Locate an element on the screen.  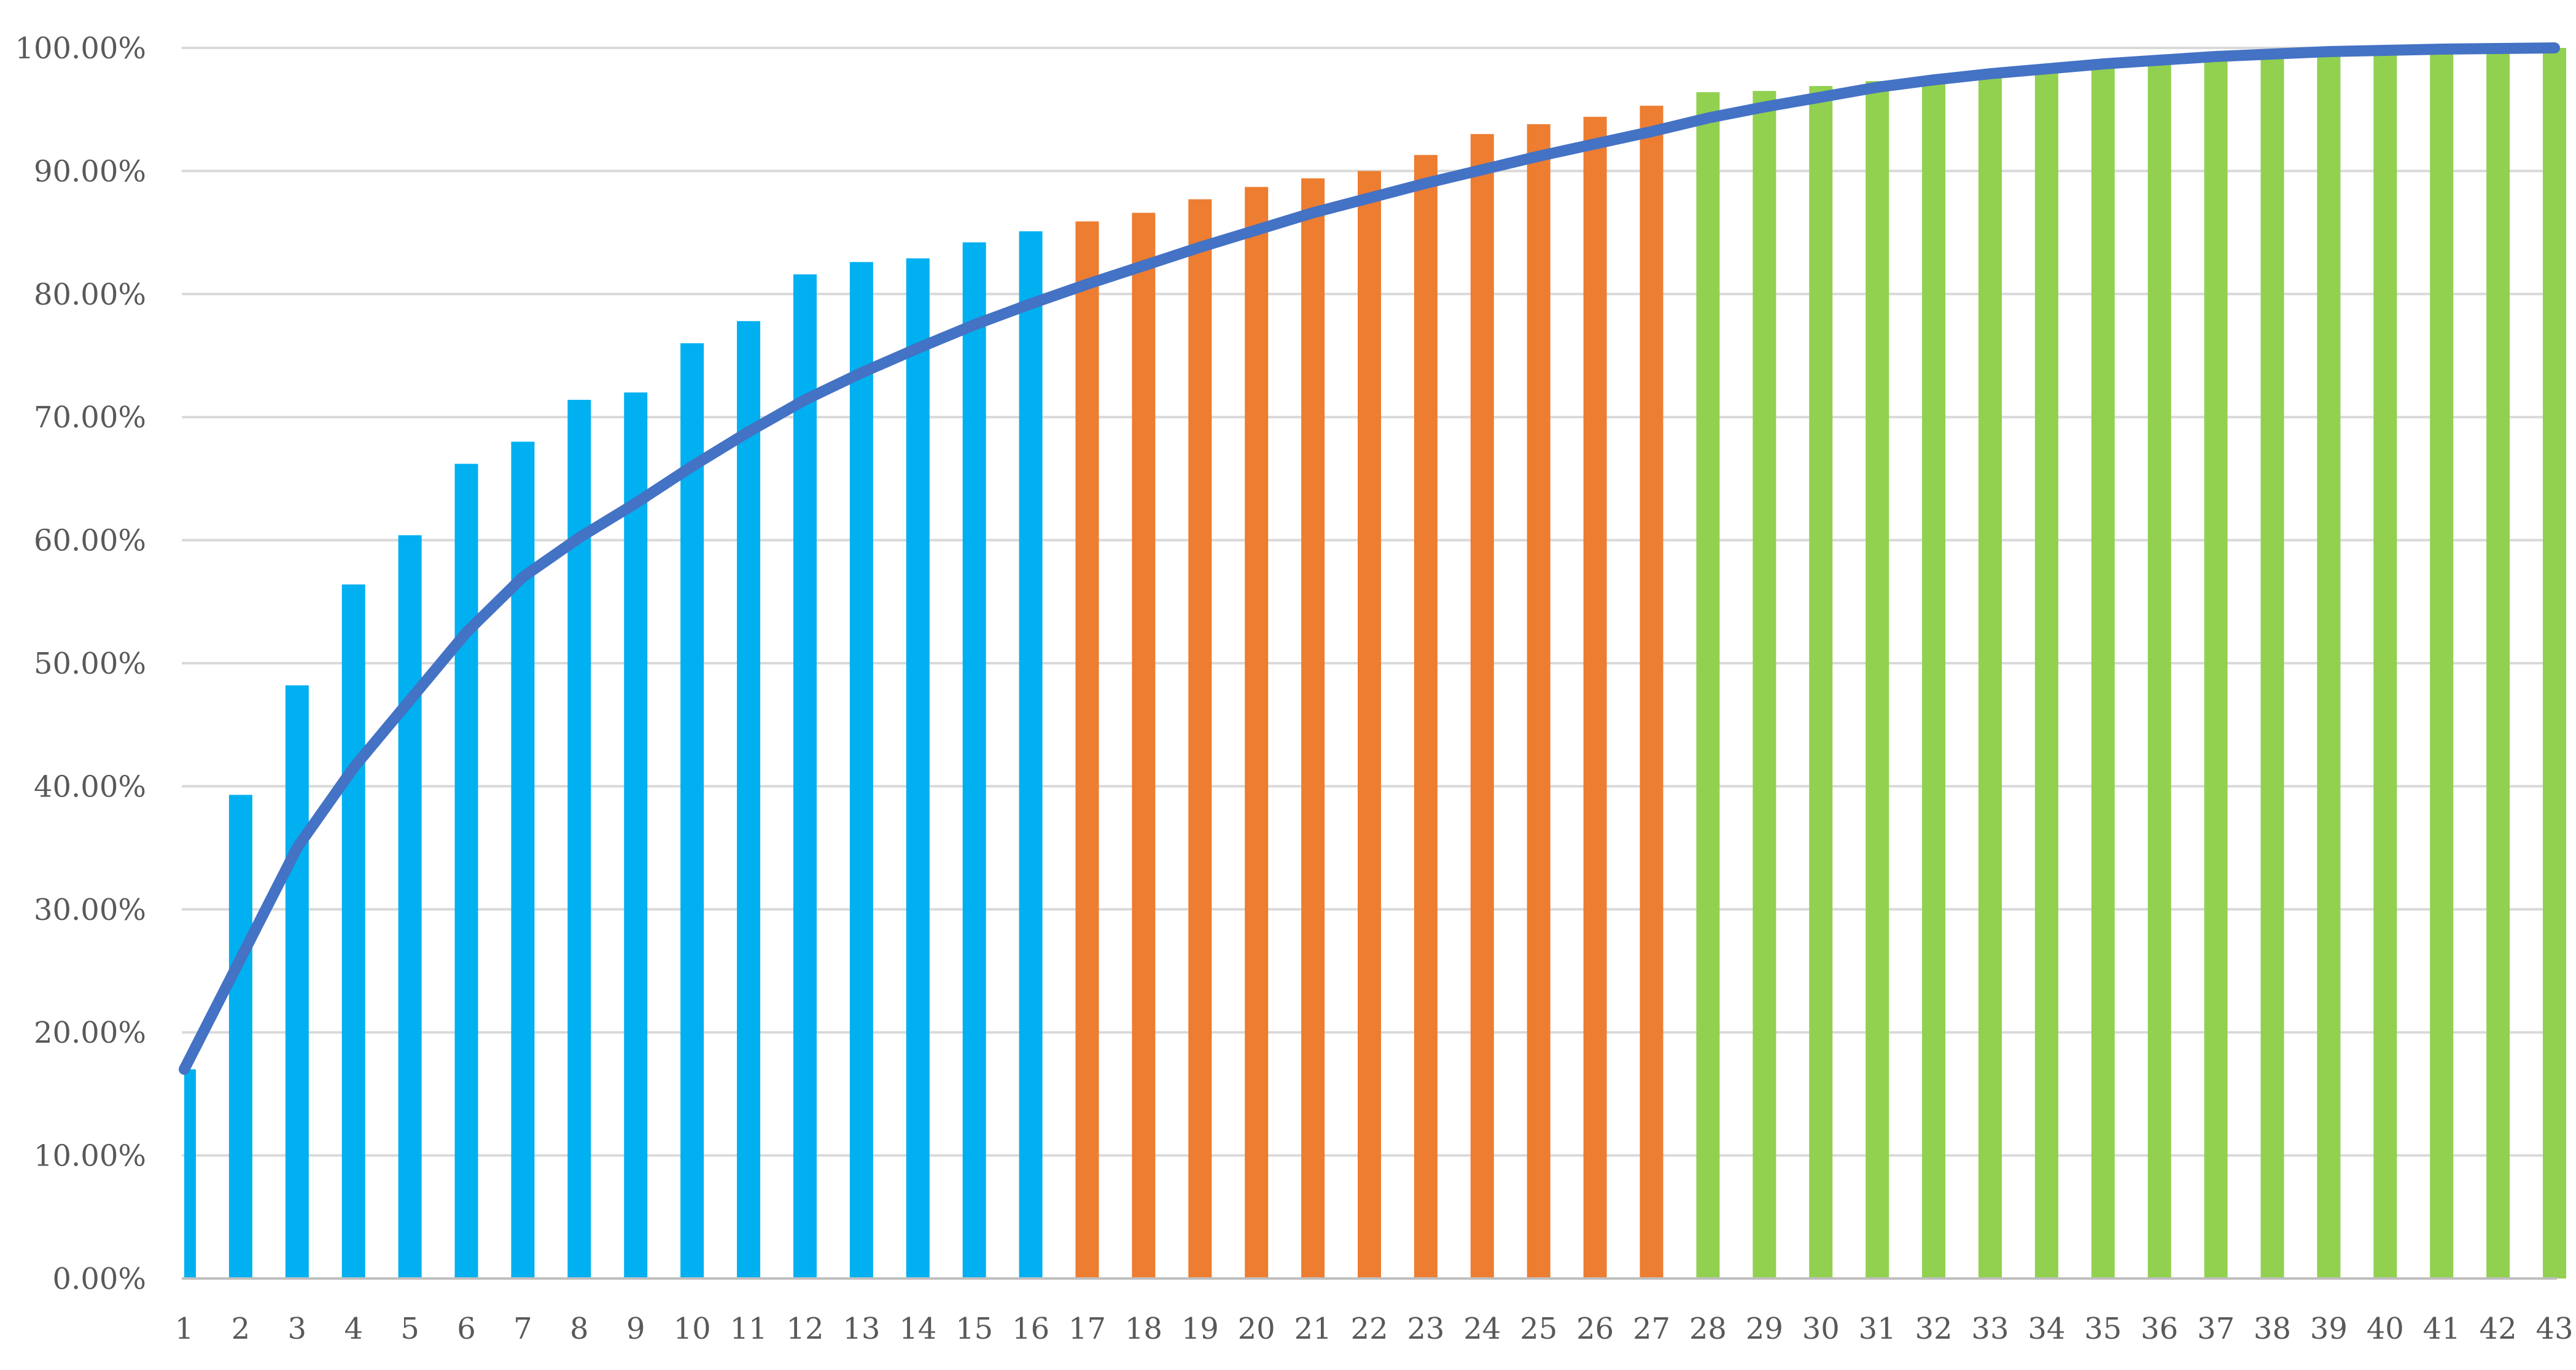
x-tick-label: 21 is located at coordinates (1313, 1329).